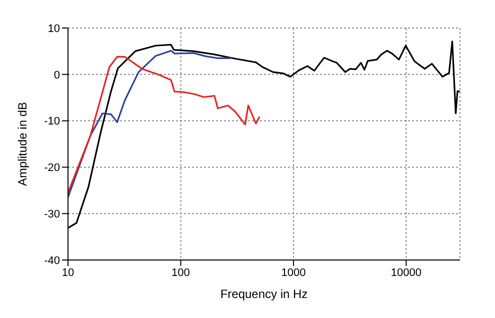 Image resolution: width=495 pixels, height=318 pixels. What do you see at coordinates (52, 214) in the screenshot?
I see `y-tick-label: -30` at bounding box center [52, 214].